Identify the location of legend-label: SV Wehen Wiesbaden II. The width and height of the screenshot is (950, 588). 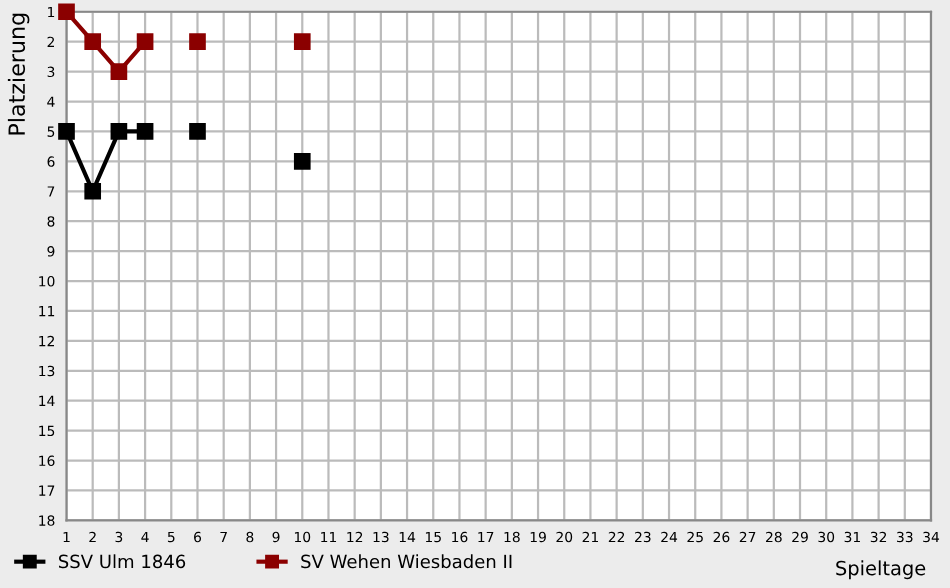
(406, 561).